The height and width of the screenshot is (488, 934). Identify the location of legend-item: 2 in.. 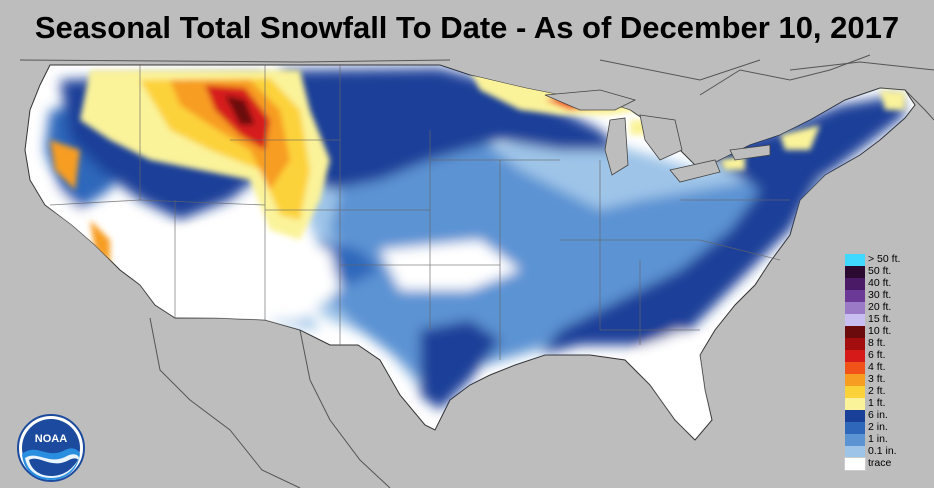
(888, 427).